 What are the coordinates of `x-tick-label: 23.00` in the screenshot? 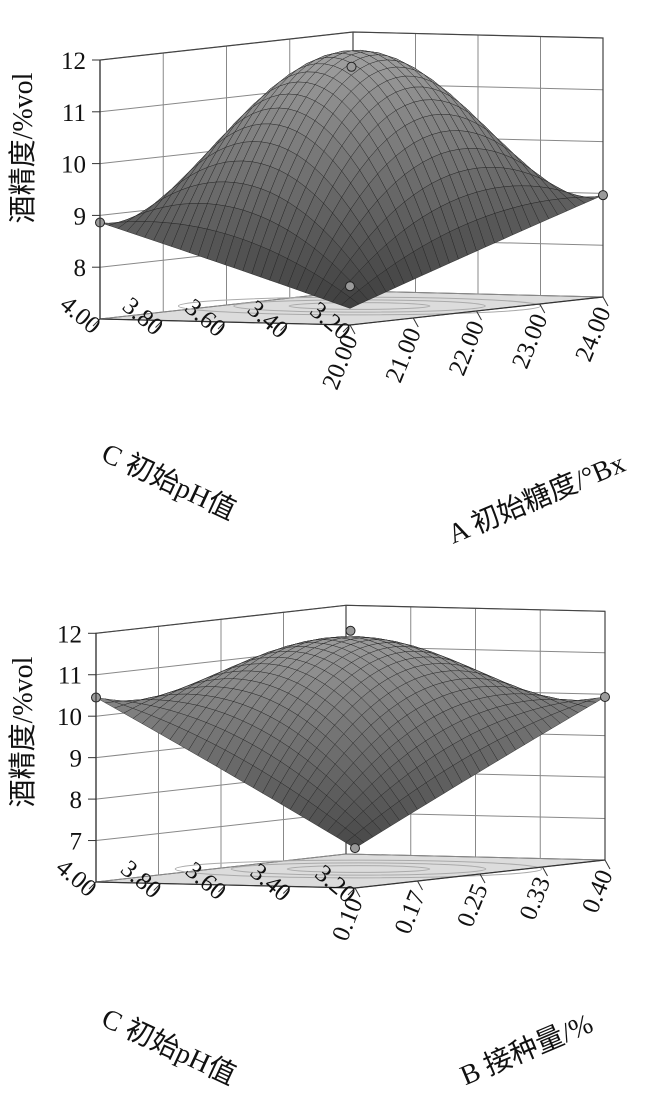 It's located at (530, 341).